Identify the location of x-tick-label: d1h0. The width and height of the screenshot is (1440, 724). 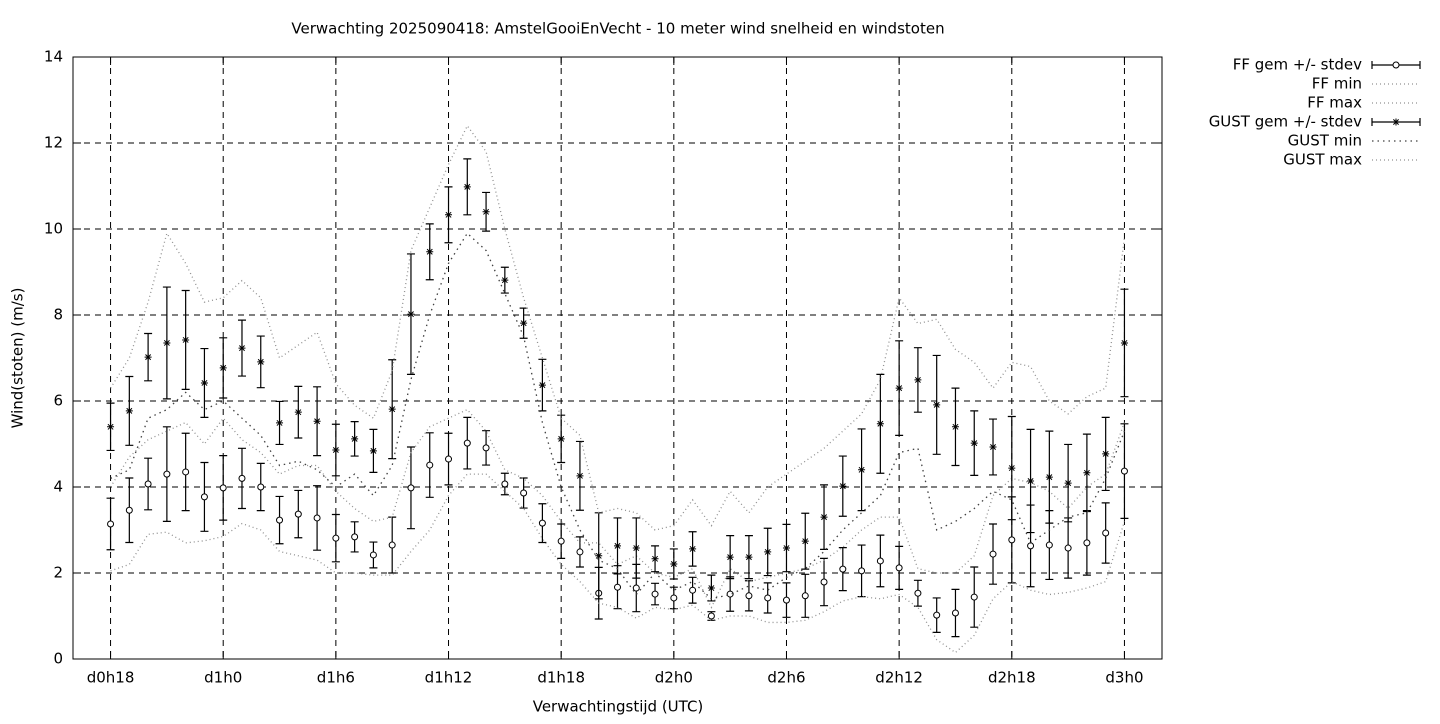
(223, 678).